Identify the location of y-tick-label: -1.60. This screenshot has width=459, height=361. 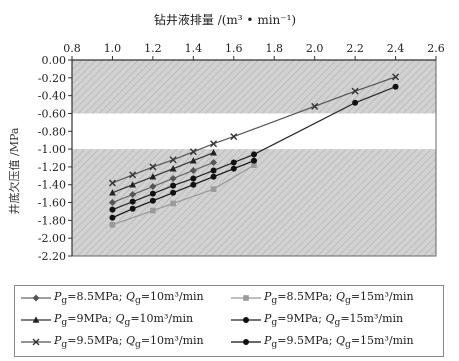
(52, 203).